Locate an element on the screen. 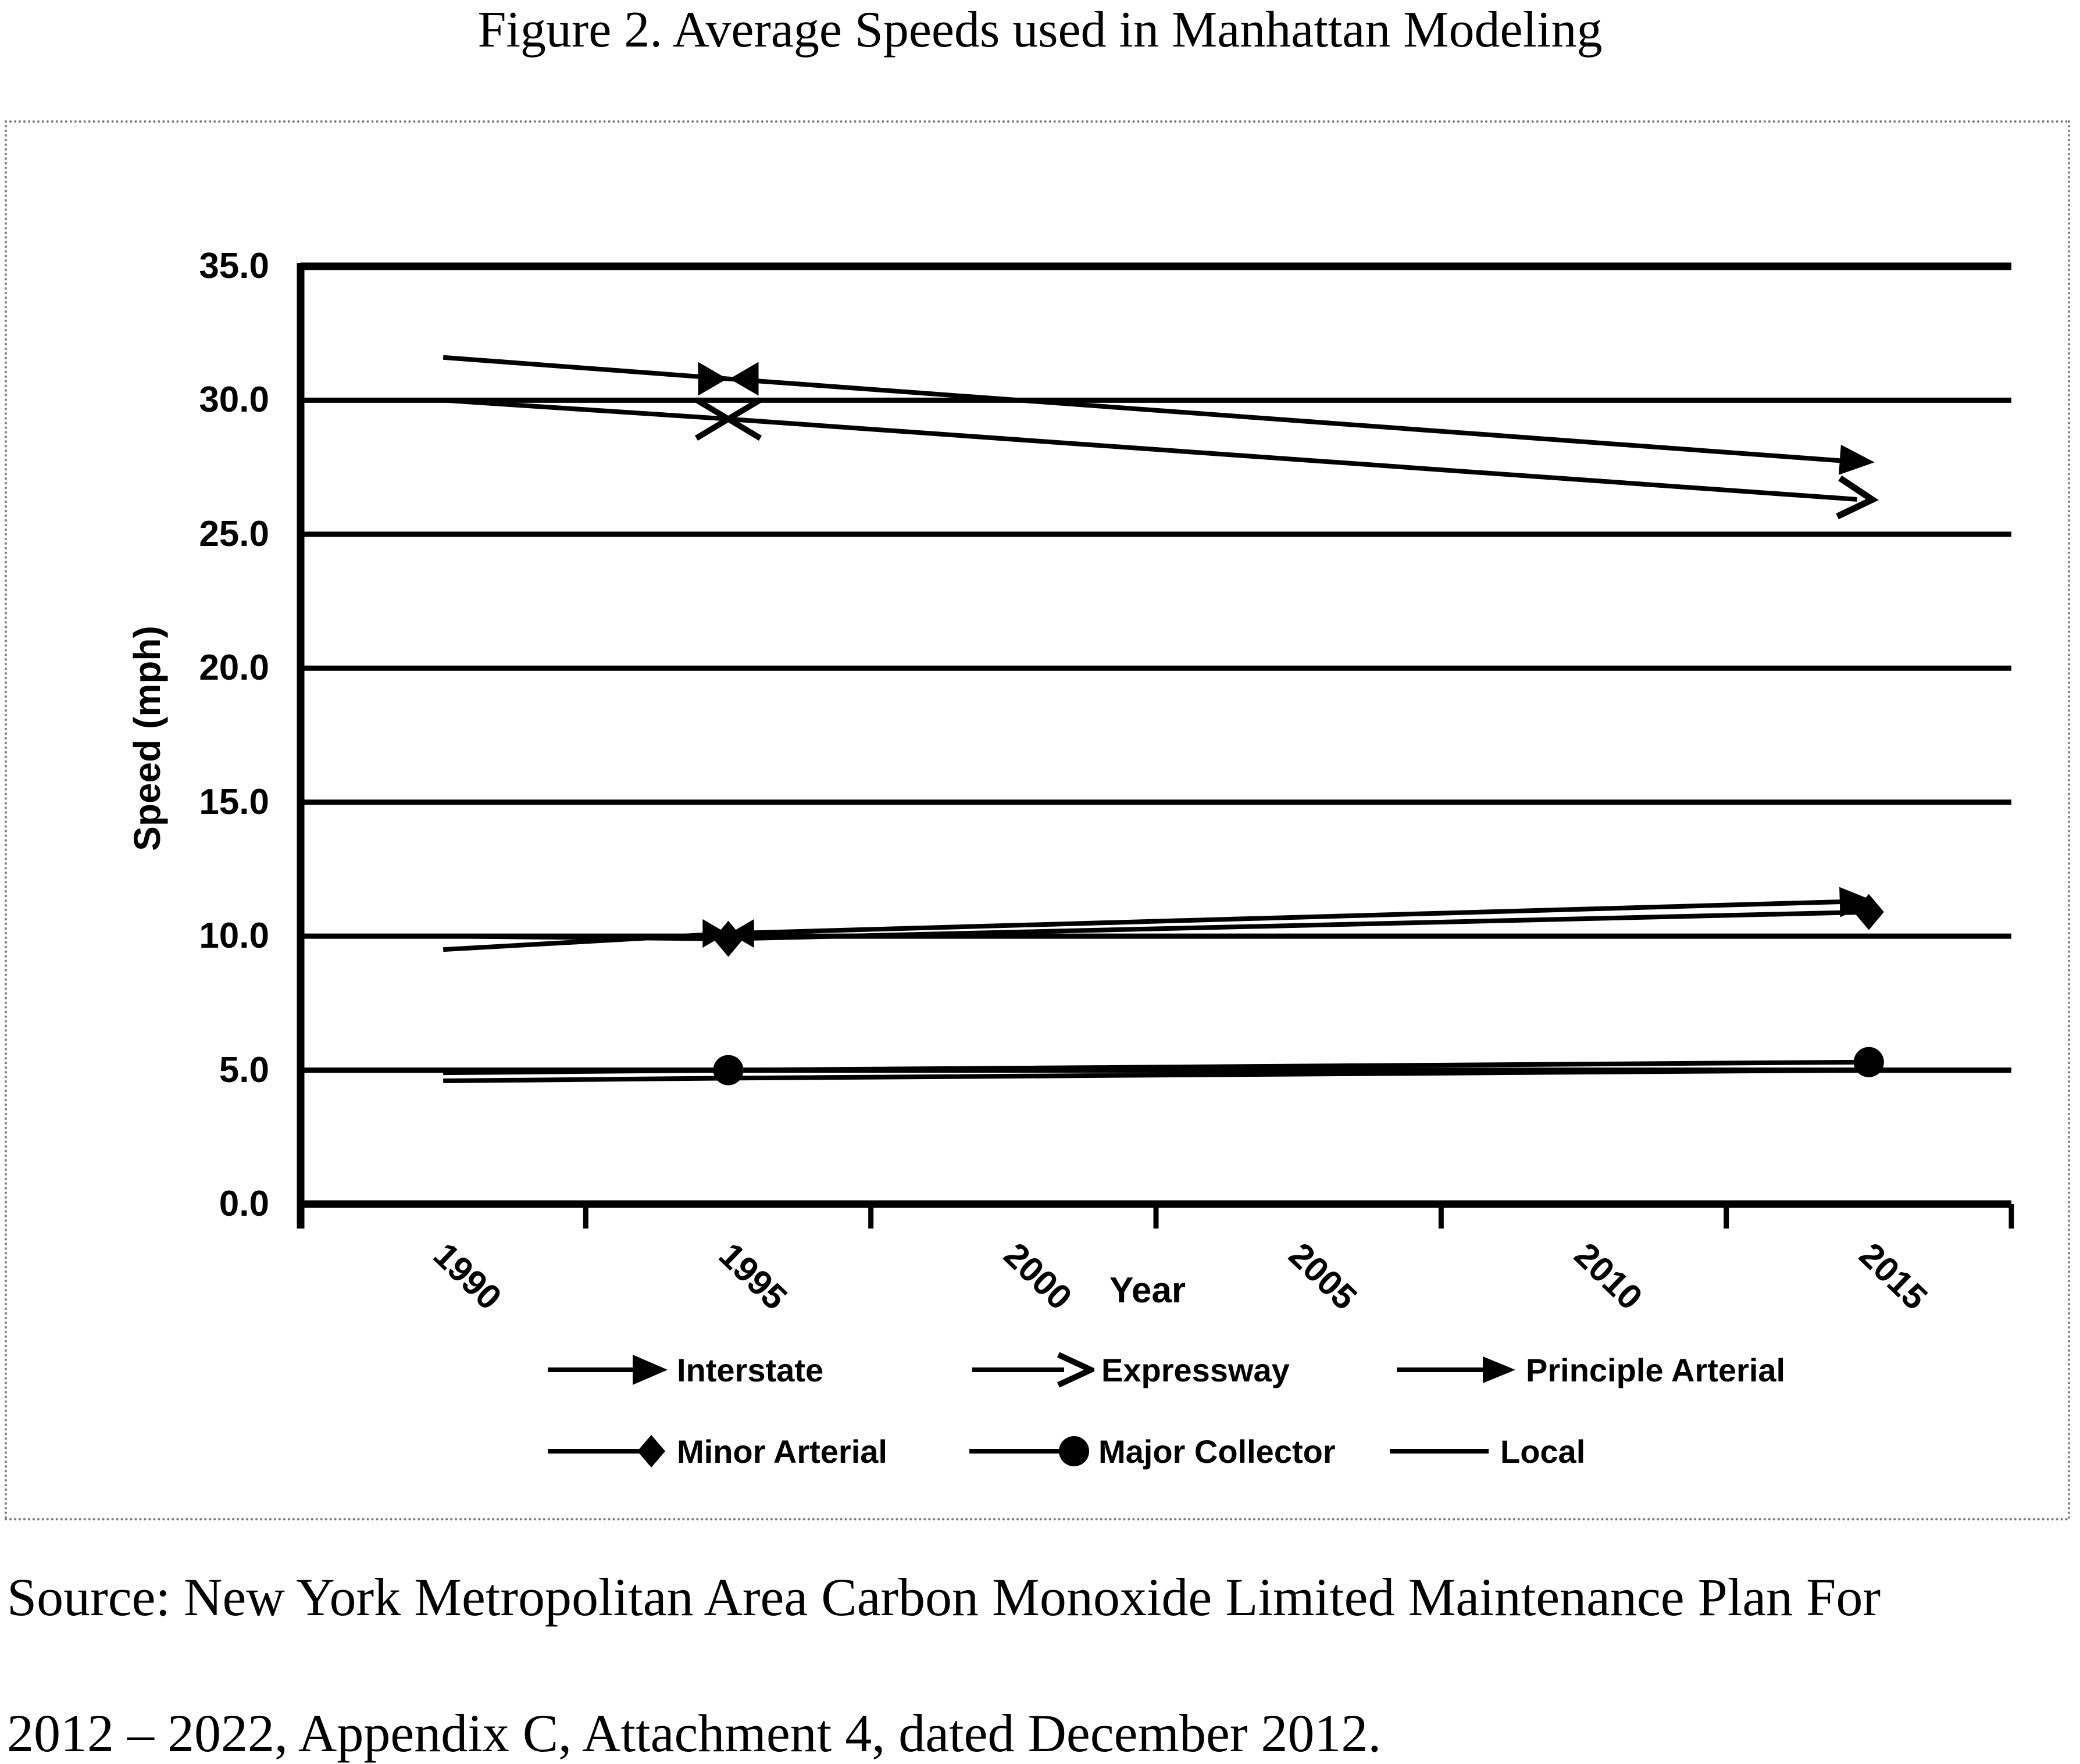  legend-item-principle-arterial: Principle Arterial is located at coordinates (1590, 1370).